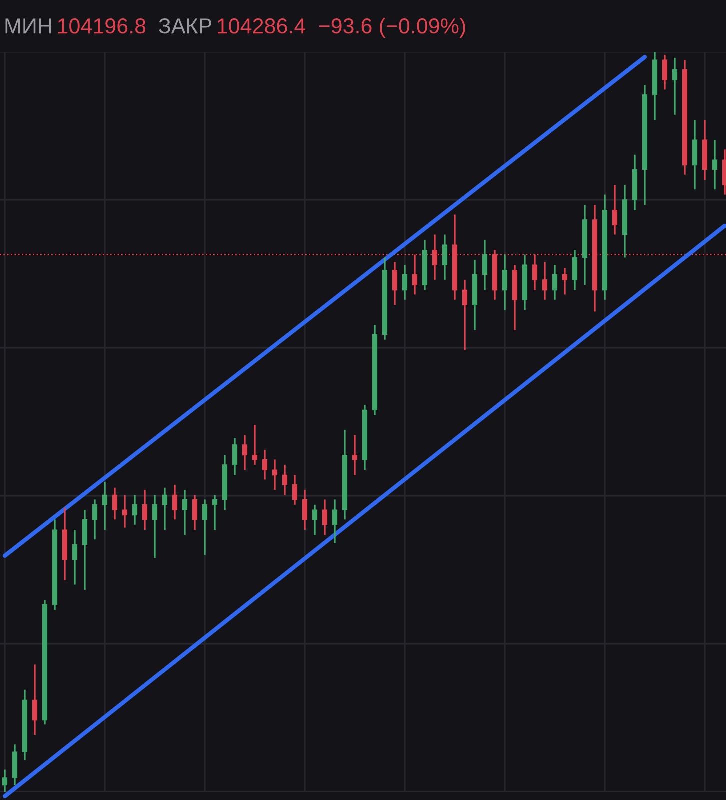 The width and height of the screenshot is (726, 800). I want to click on text: МИН, so click(29, 26).